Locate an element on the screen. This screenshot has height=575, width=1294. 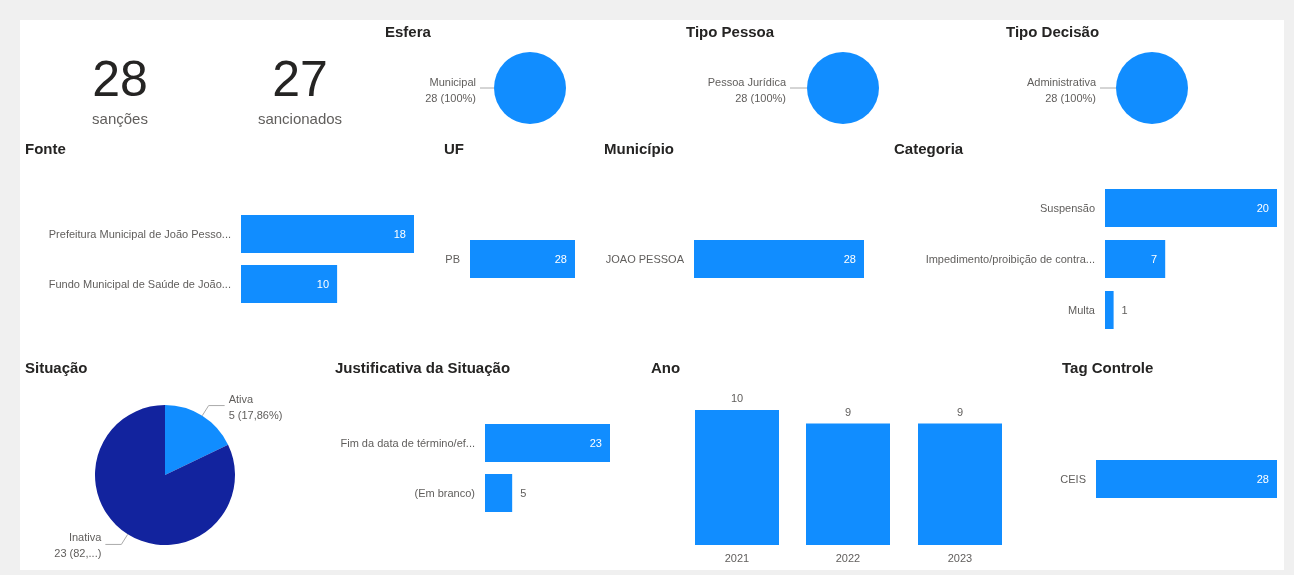
text: 27 is located at coordinates (300, 79).